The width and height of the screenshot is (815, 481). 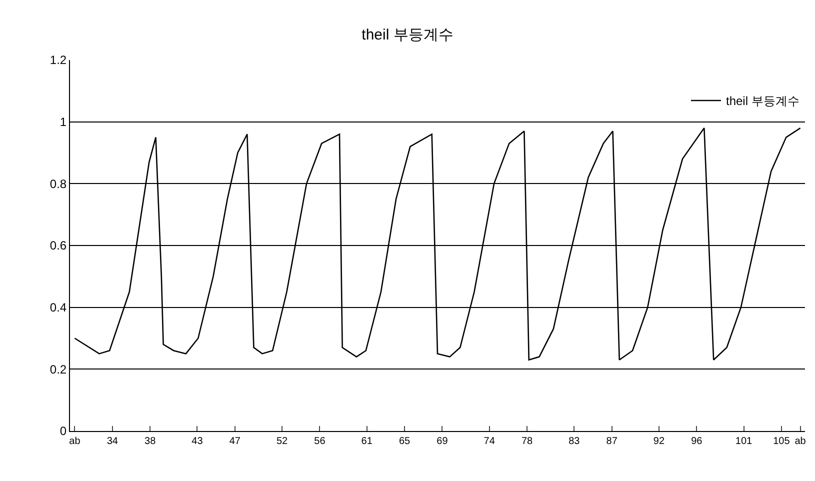 What do you see at coordinates (58, 245) in the screenshot?
I see `y-tick-label: 0.6` at bounding box center [58, 245].